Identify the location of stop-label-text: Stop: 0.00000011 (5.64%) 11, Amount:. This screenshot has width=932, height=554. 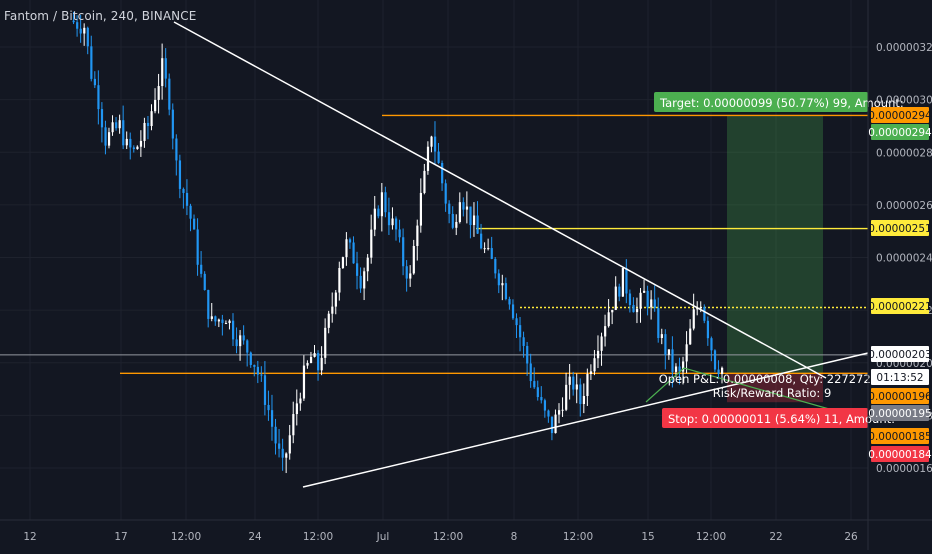
(781, 419).